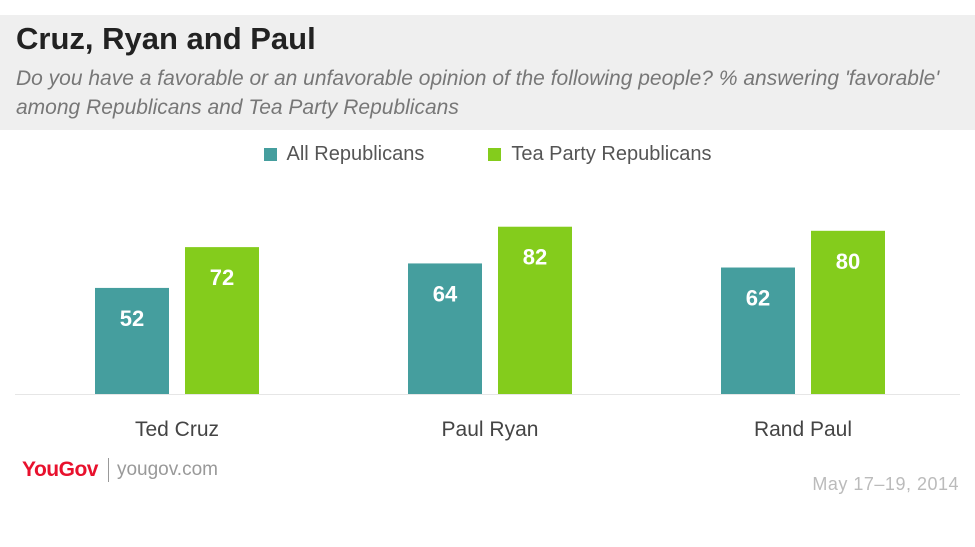 The image size is (975, 547). What do you see at coordinates (166, 38) in the screenshot?
I see `chart-title: Cruz, Ryan and Paul` at bounding box center [166, 38].